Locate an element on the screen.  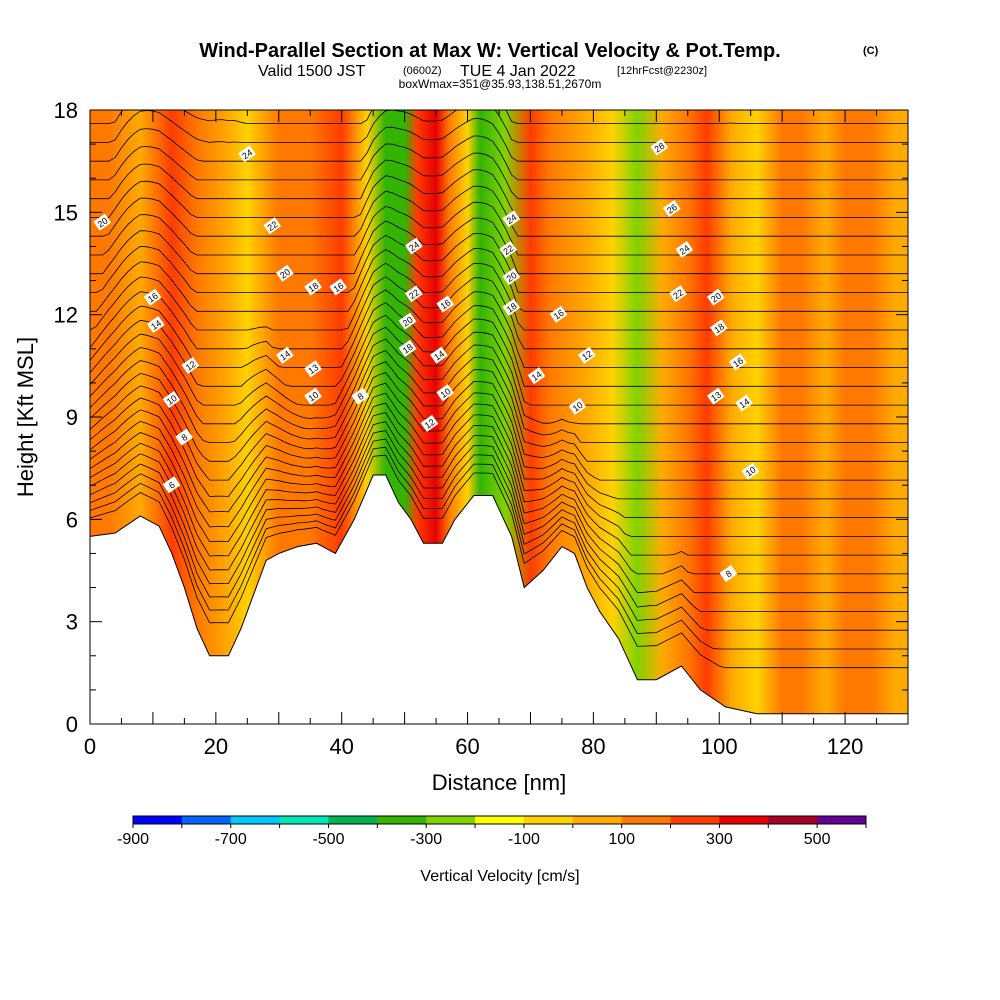
box-wmax-info: boxWmax=351@35.93,138.51,2670m is located at coordinates (500, 84).